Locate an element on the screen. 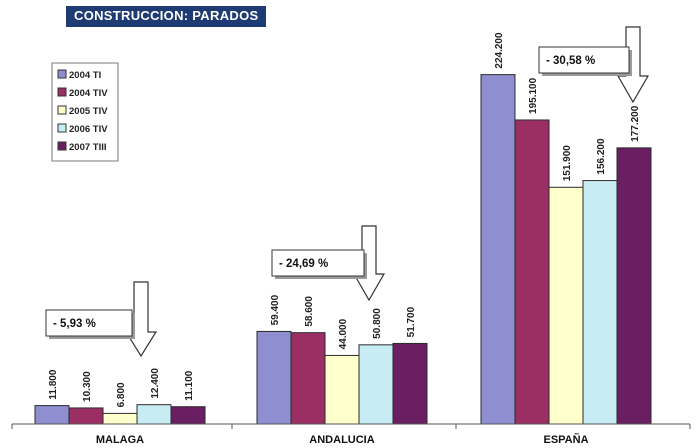  bar-andalucia-2006-tiv is located at coordinates (376, 384).